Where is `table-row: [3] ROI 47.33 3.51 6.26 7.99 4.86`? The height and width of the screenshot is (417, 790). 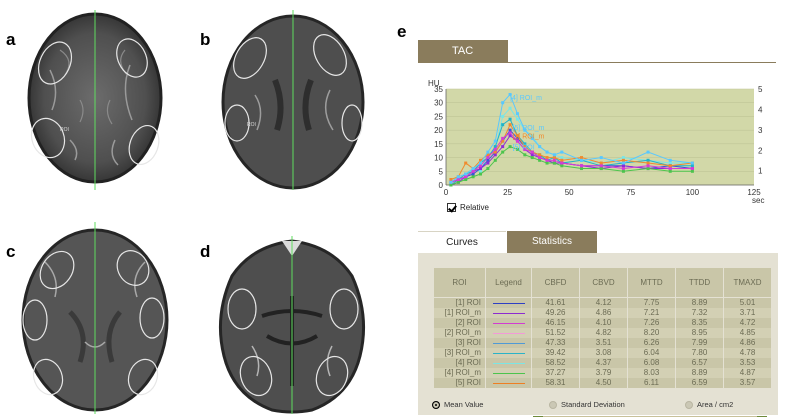 table-row: [3] ROI 47.33 3.51 6.26 7.99 4.86 is located at coordinates (602, 343).